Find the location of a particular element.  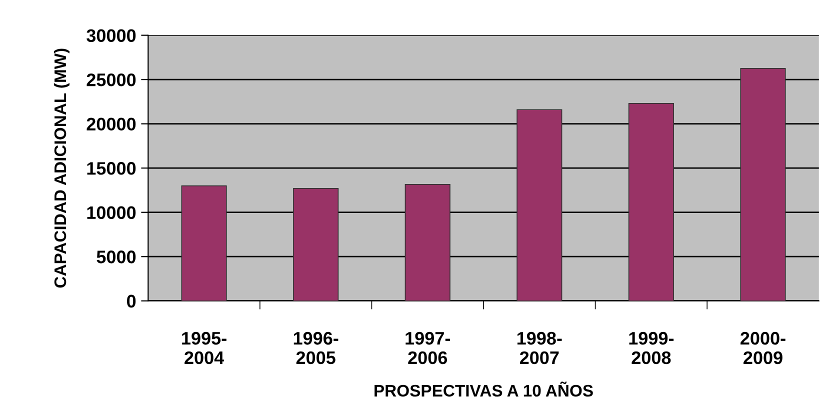

x-tick-label: 2000- 2009 is located at coordinates (763, 348).